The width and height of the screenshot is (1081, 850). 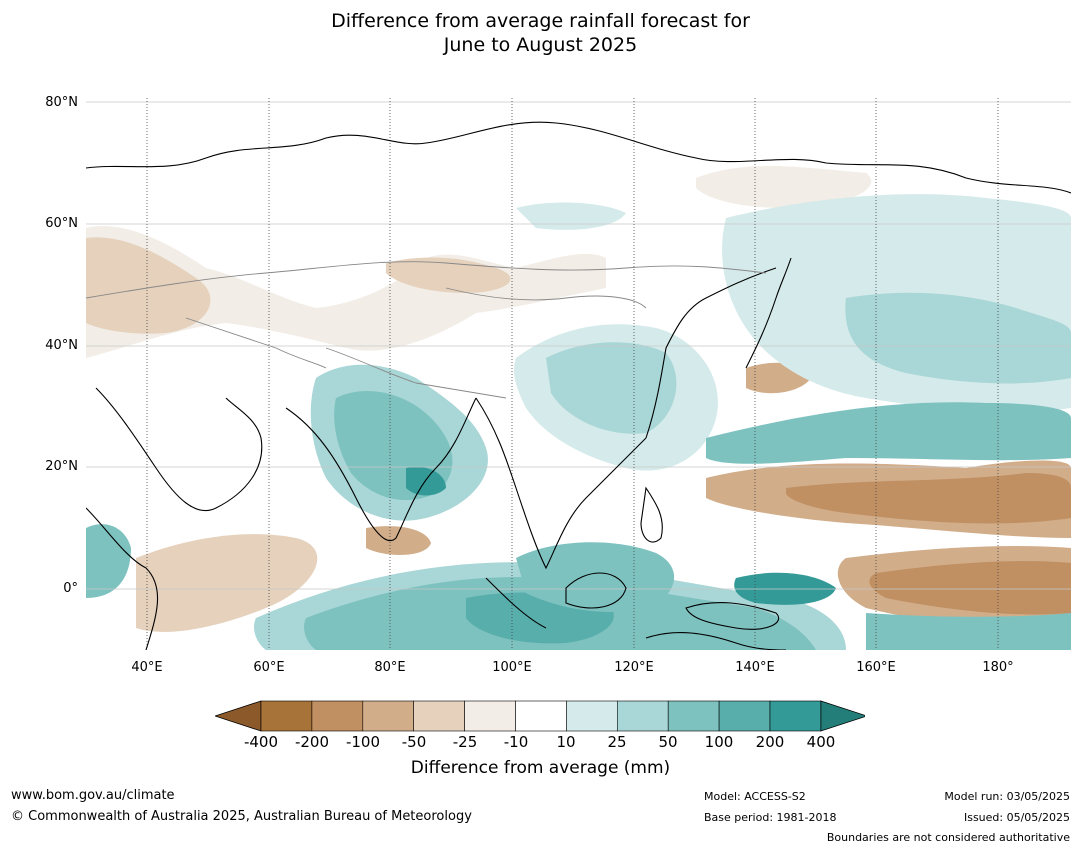 What do you see at coordinates (465, 742) in the screenshot?
I see `colorbar-tick: -25` at bounding box center [465, 742].